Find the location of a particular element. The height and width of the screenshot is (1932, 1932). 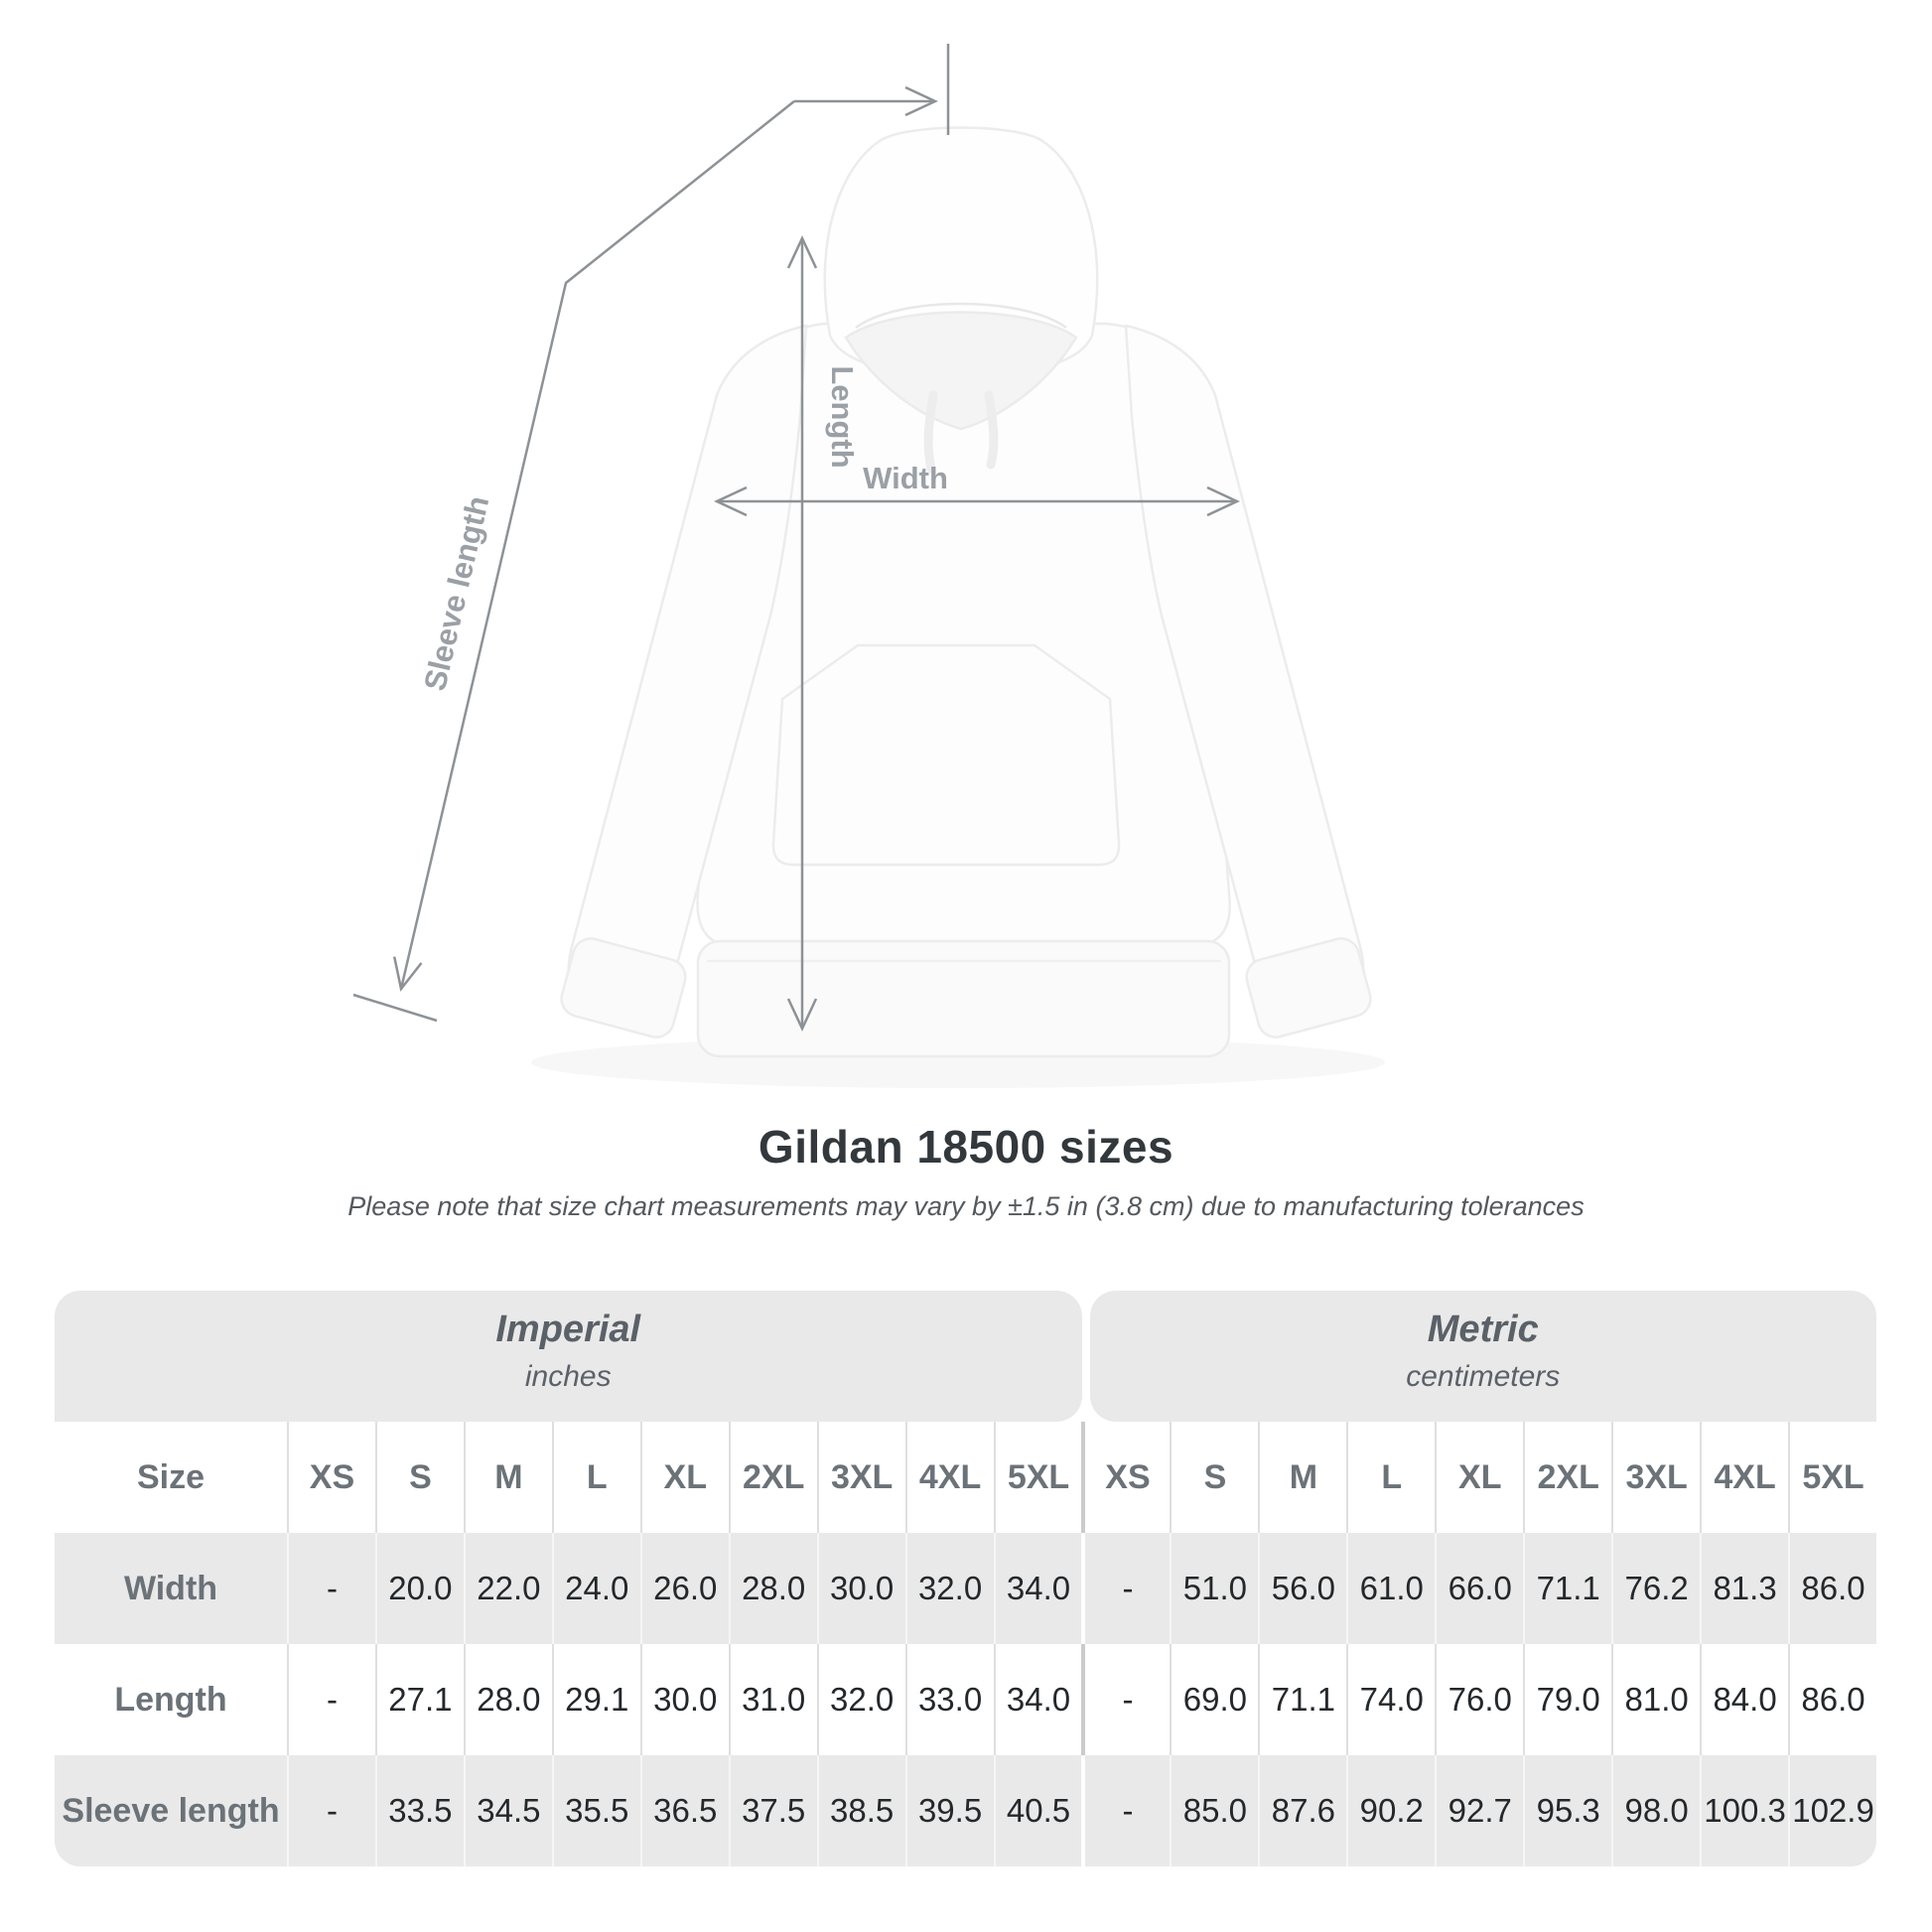

value-cell: 33.0 is located at coordinates (949, 1700).